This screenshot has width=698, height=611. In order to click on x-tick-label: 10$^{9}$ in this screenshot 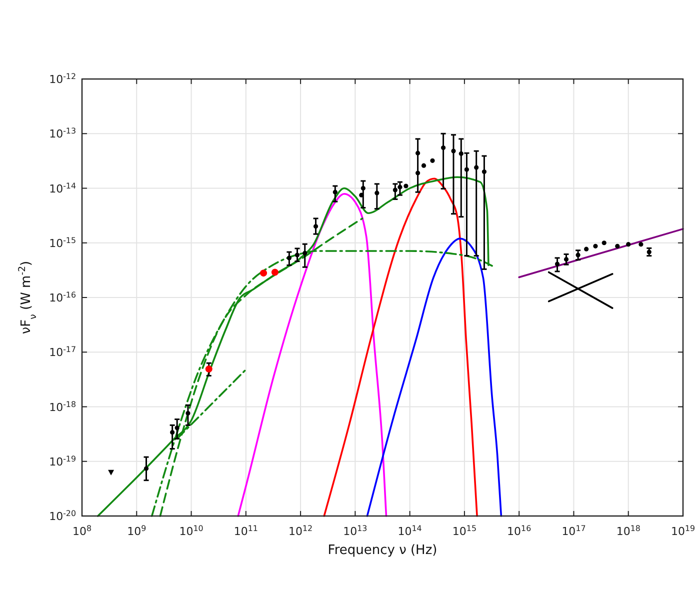, I will do `click(136, 531)`.